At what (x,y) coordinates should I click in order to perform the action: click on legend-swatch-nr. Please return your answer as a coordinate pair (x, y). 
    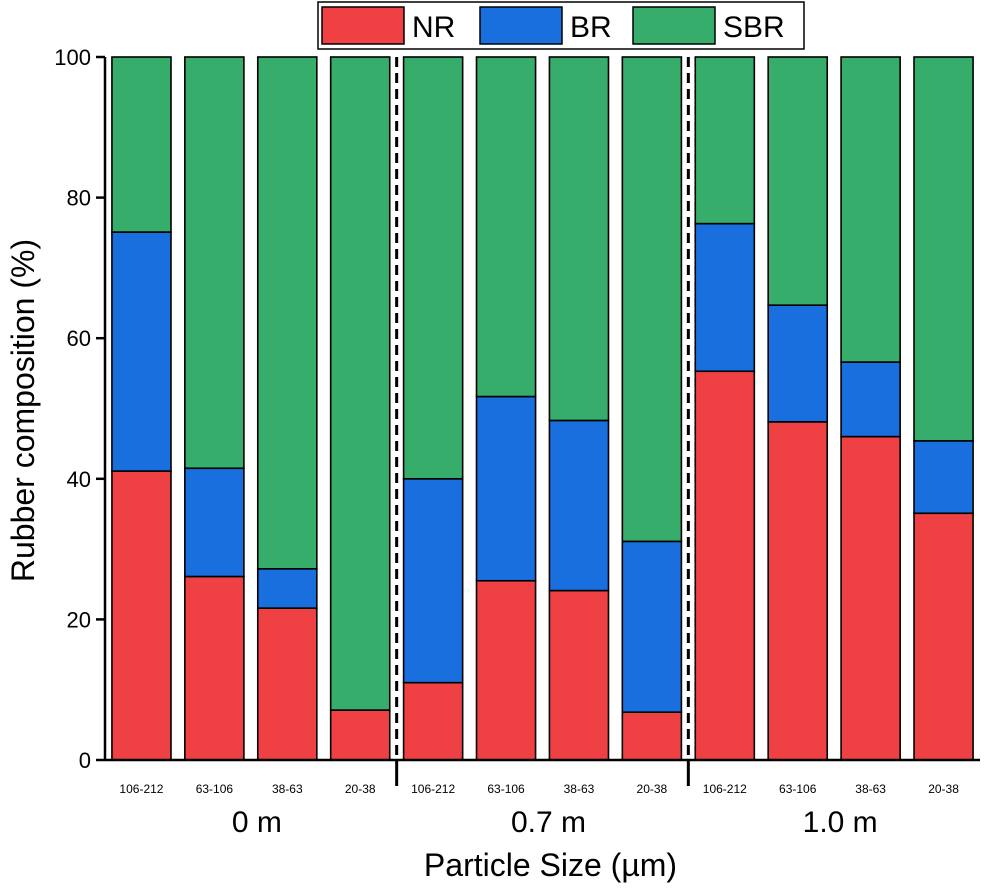
    Looking at the image, I should click on (363, 25).